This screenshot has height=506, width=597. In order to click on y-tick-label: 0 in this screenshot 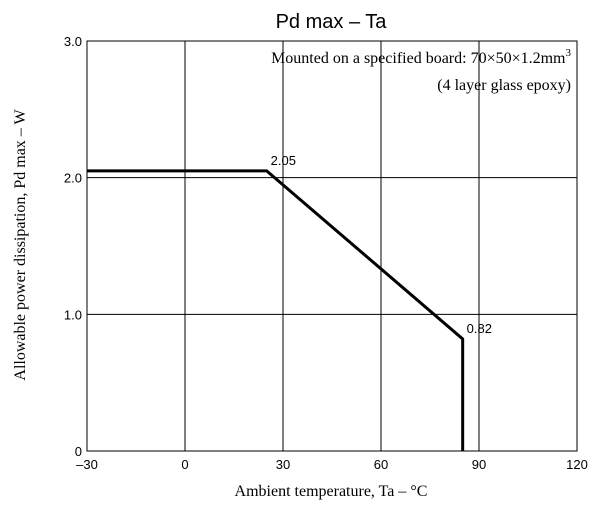, I will do `click(78, 451)`.